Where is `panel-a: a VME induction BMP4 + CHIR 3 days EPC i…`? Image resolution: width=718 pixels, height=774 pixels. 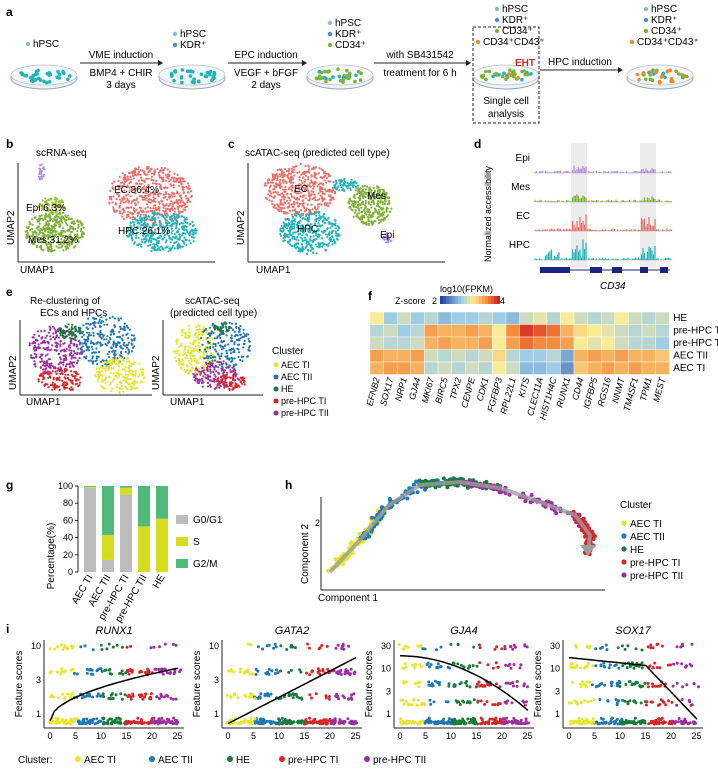 panel-a: a VME induction BMP4 + CHIR 3 days EPC i… is located at coordinates (352, 63).